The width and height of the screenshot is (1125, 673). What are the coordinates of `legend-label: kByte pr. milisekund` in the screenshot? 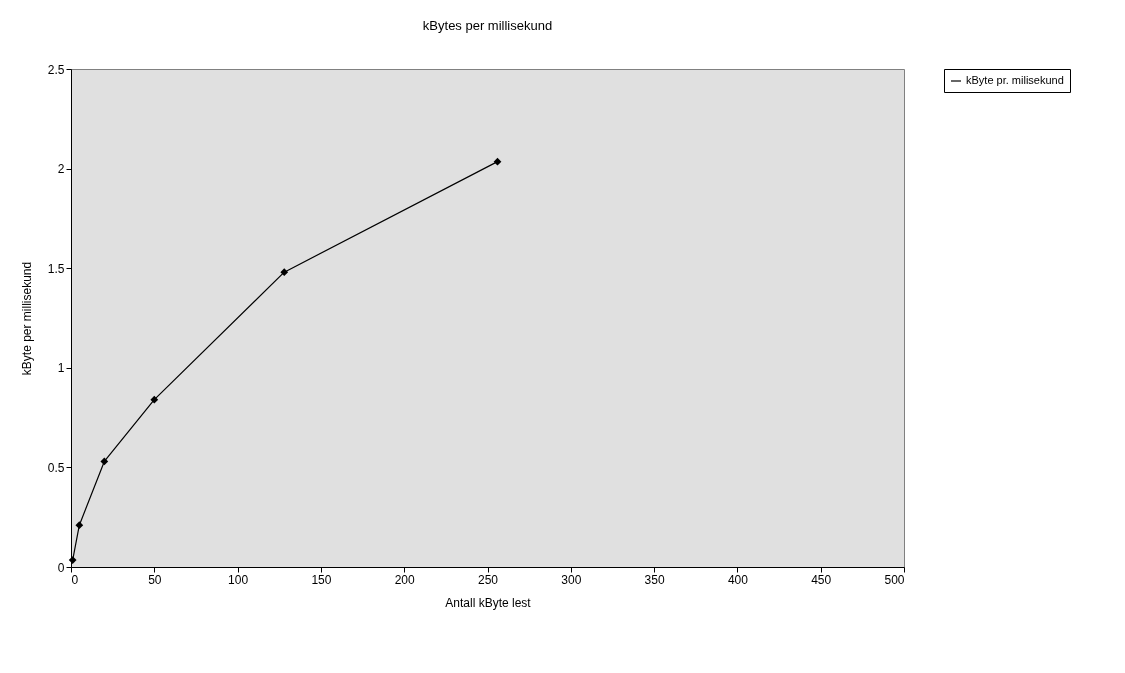 It's located at (1015, 80).